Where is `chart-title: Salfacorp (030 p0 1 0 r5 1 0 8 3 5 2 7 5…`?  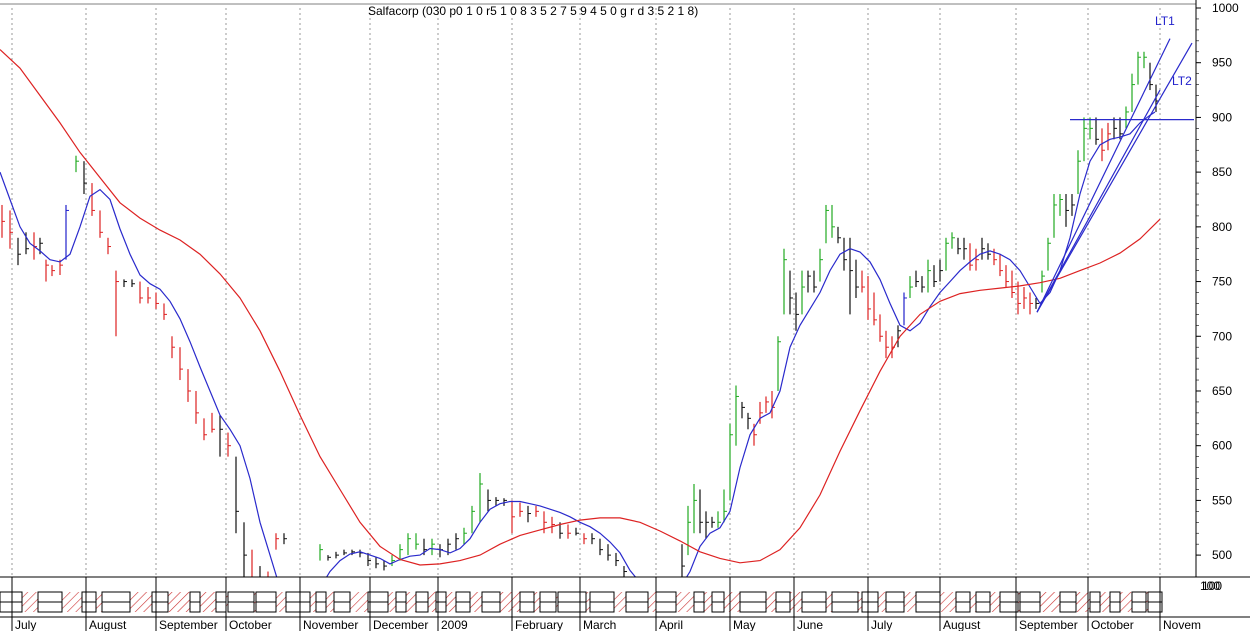 chart-title: Salfacorp (030 p0 1 0 r5 1 0 8 3 5 2 7 5… is located at coordinates (533, 11).